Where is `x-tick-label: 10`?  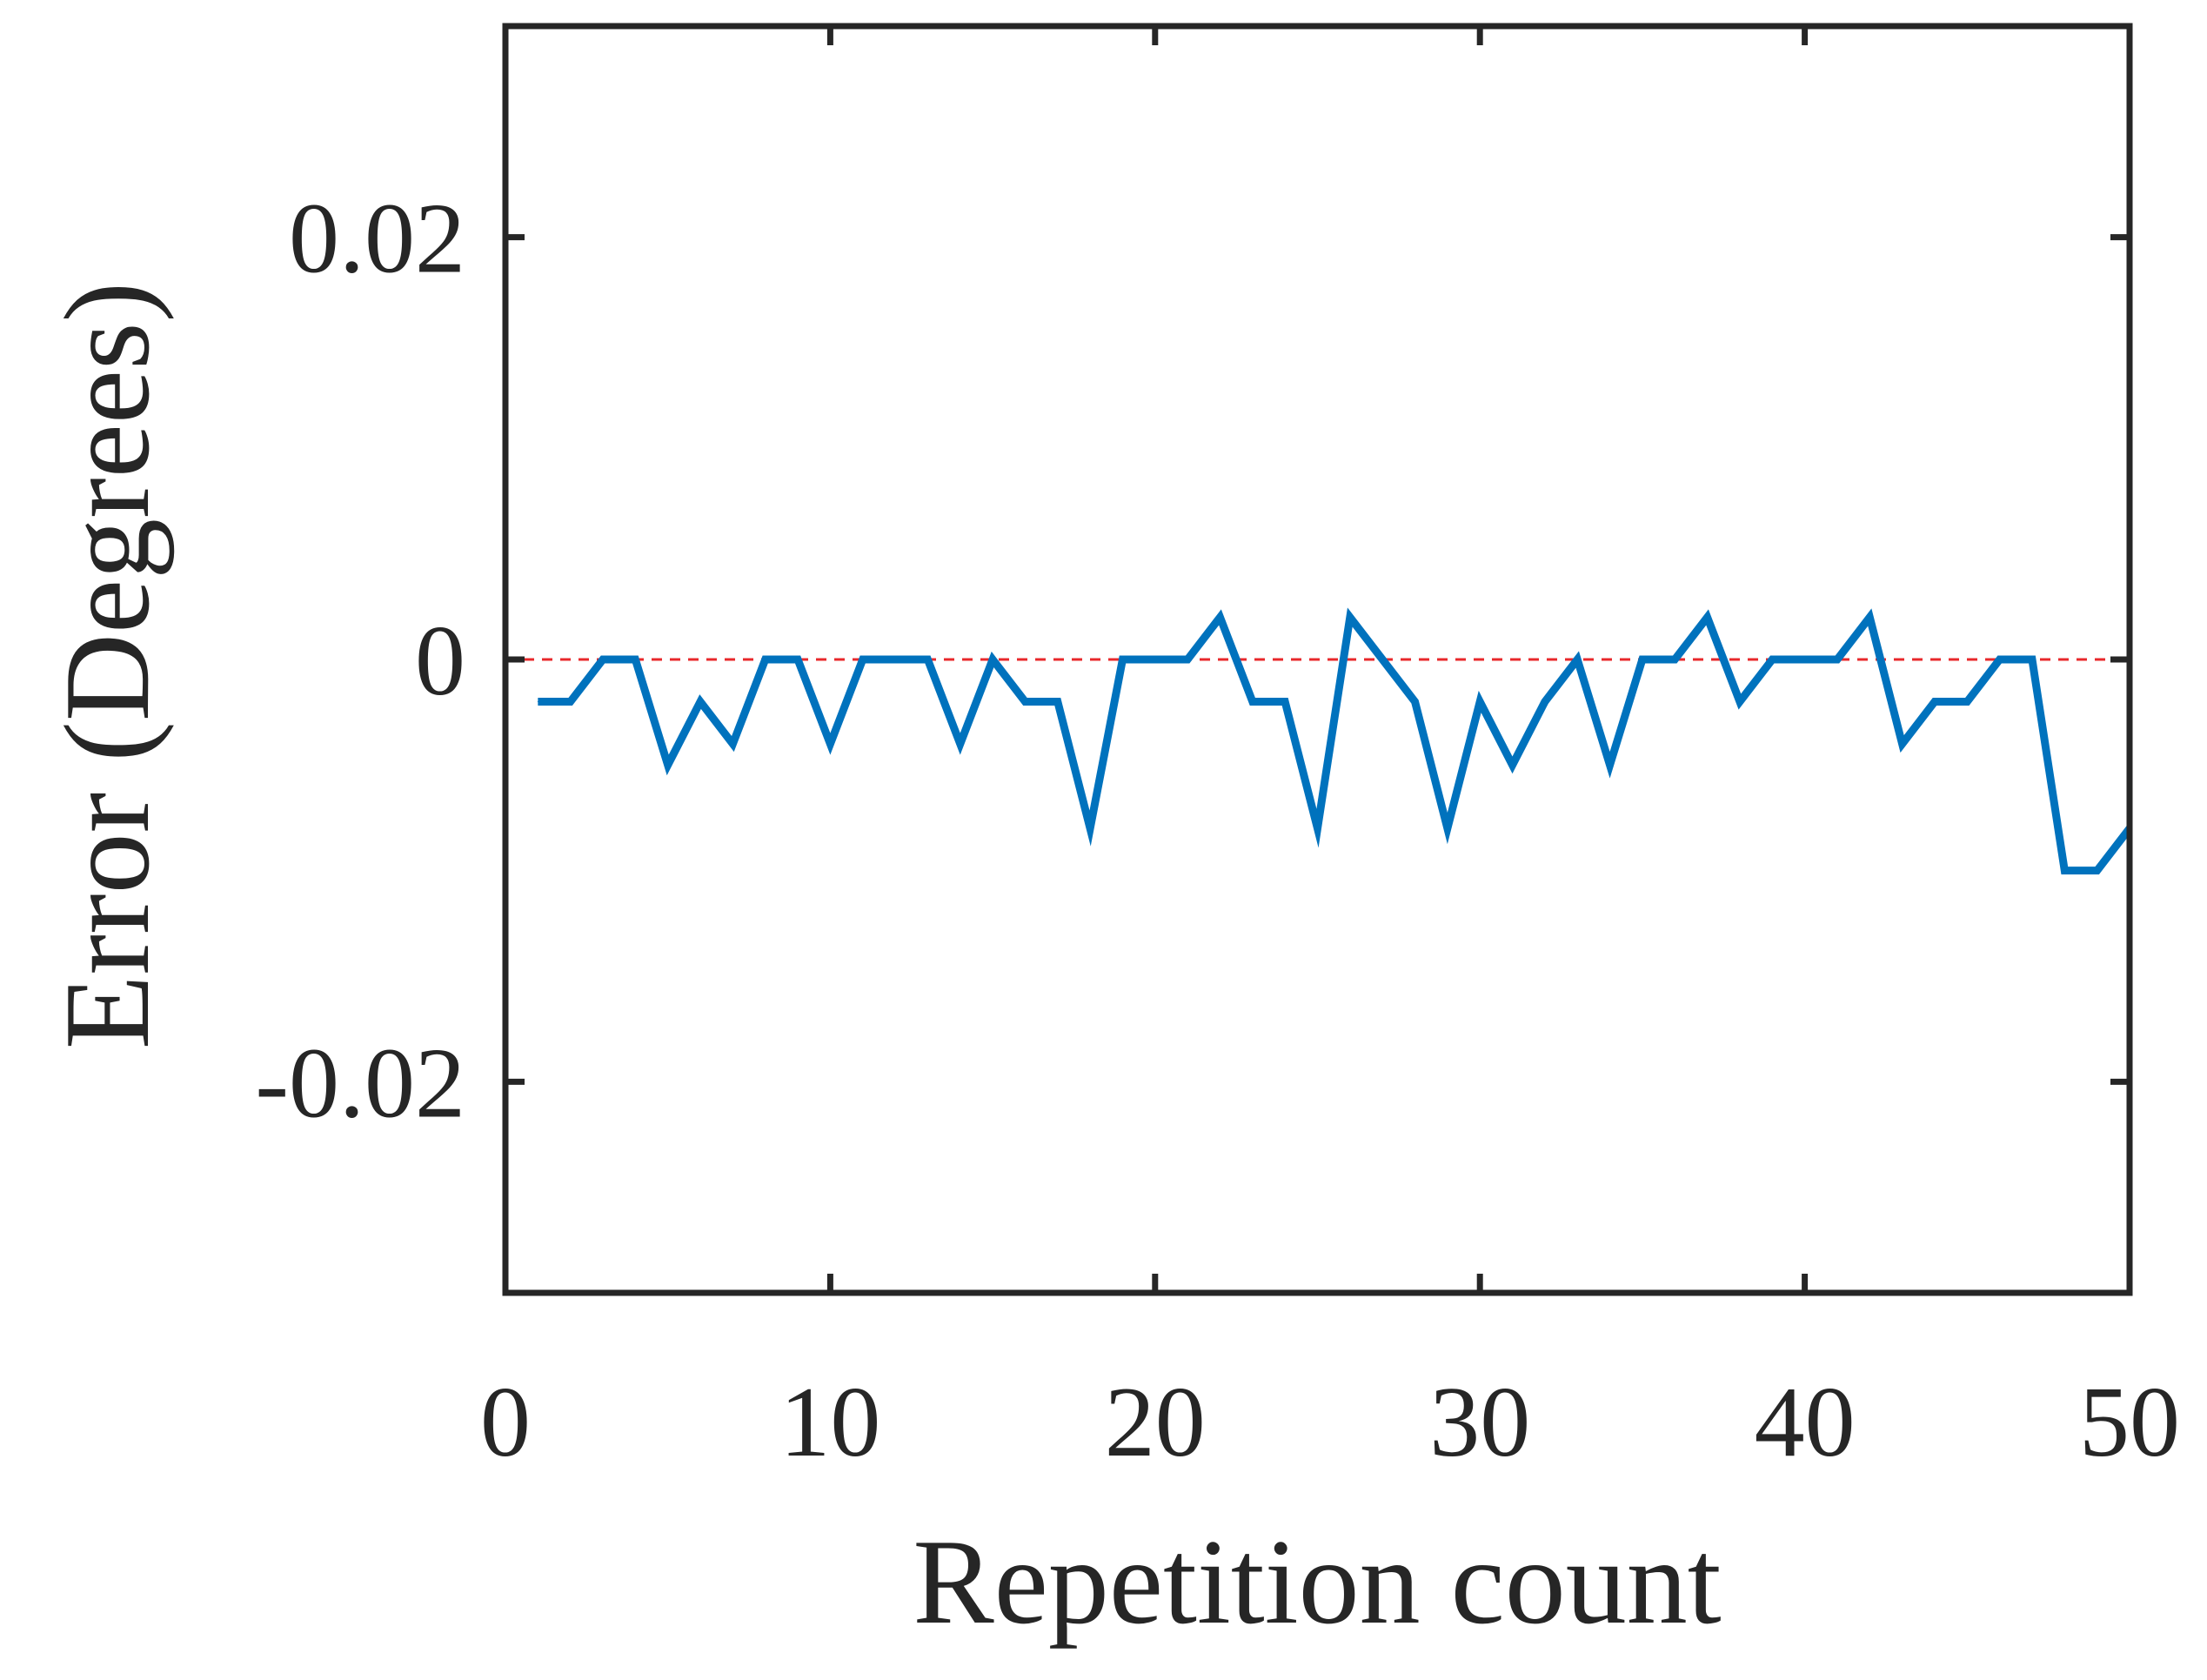 x-tick-label: 10 is located at coordinates (829, 1422).